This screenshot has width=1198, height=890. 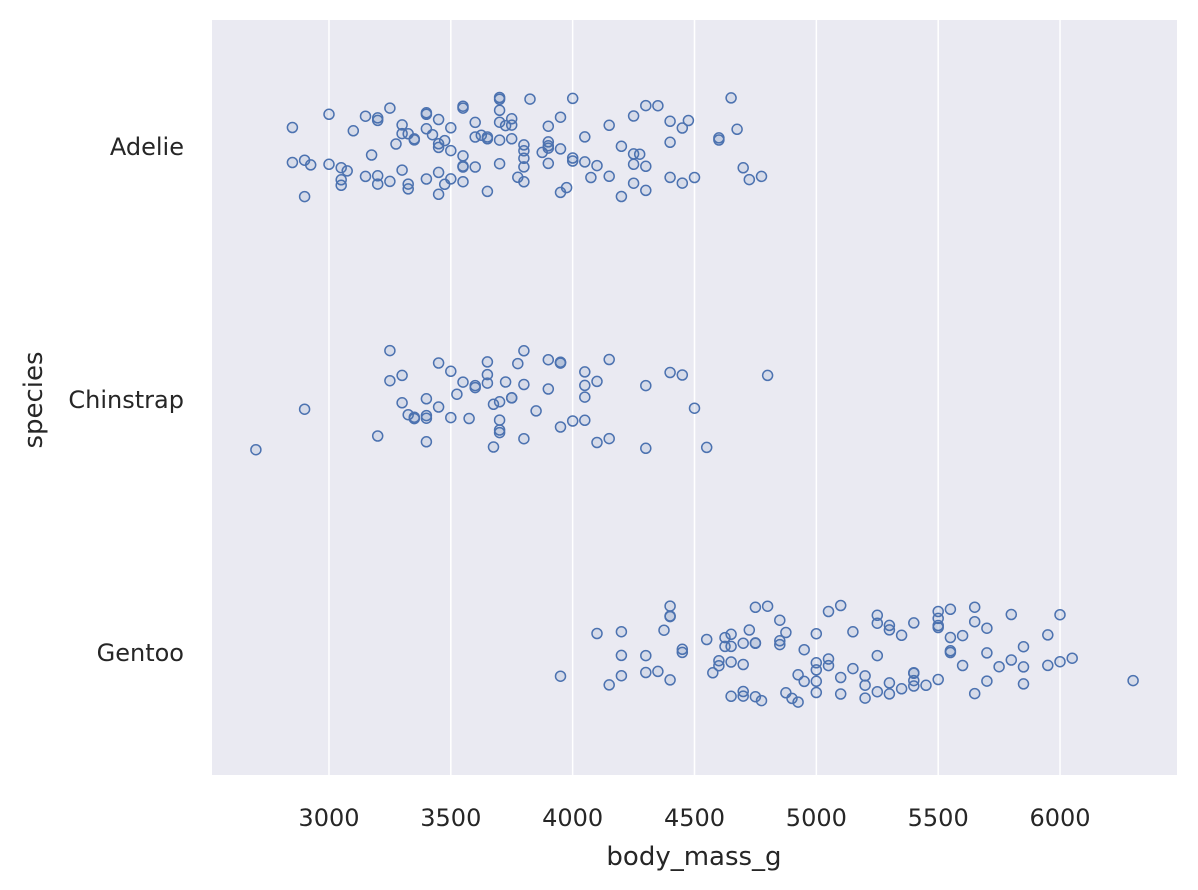 What do you see at coordinates (938, 818) in the screenshot?
I see `x-tick-label: 5500` at bounding box center [938, 818].